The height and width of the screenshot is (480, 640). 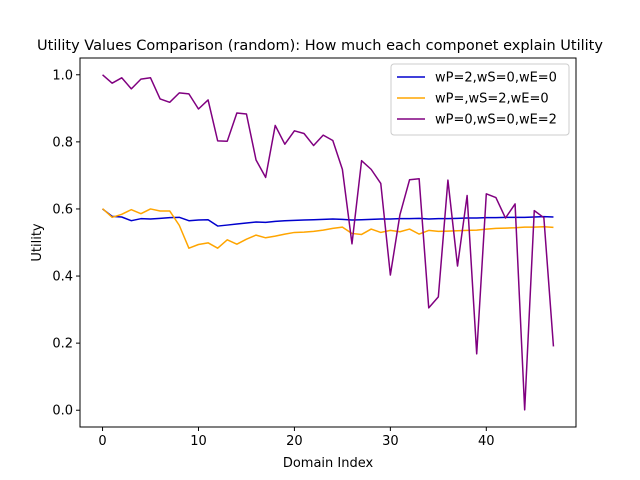 What do you see at coordinates (390, 441) in the screenshot?
I see `x-tick-label: 30` at bounding box center [390, 441].